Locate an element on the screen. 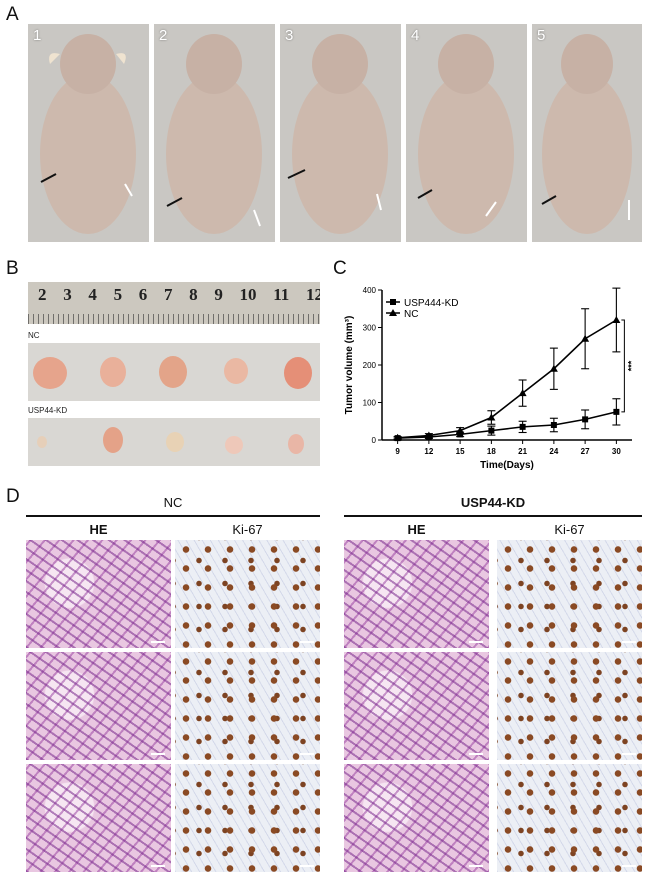 Image resolution: width=650 pixels, height=876 pixels. kd-tumor-photo is located at coordinates (174, 442).